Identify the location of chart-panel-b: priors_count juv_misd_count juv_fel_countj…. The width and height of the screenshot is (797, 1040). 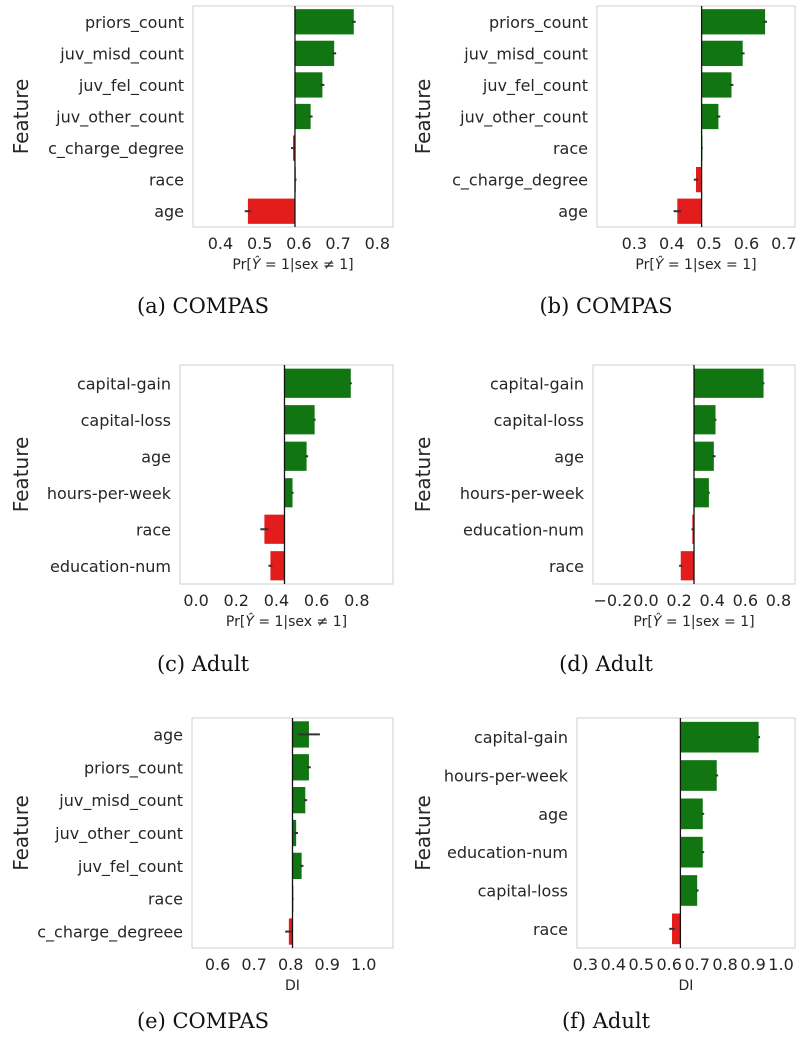
(604, 161).